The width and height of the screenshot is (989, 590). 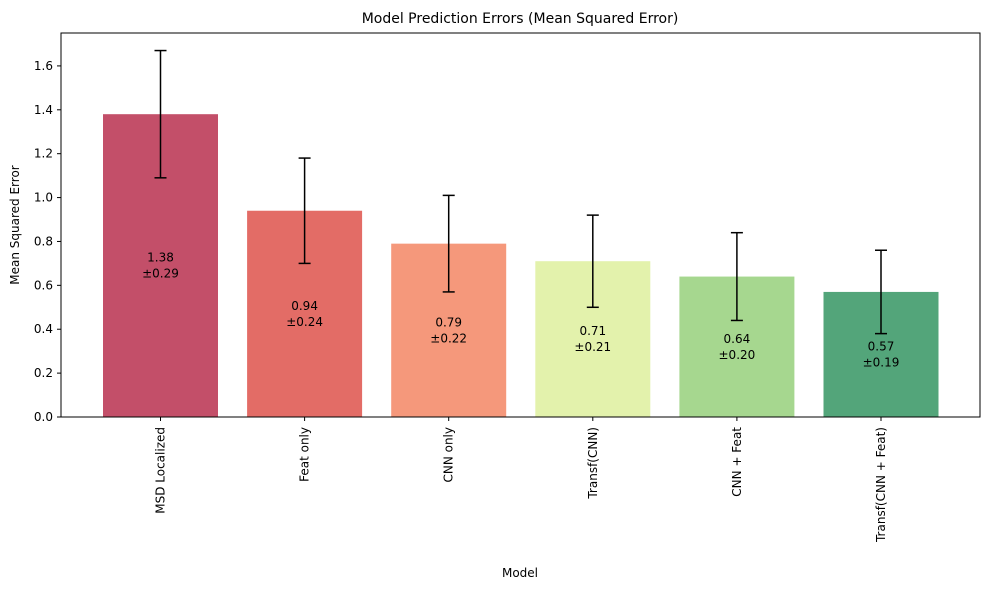 I want to click on y-tick-label: 1.2, so click(x=43, y=154).